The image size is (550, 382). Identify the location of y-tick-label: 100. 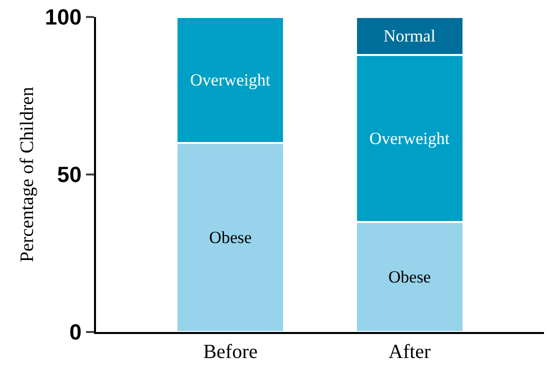
(63, 17).